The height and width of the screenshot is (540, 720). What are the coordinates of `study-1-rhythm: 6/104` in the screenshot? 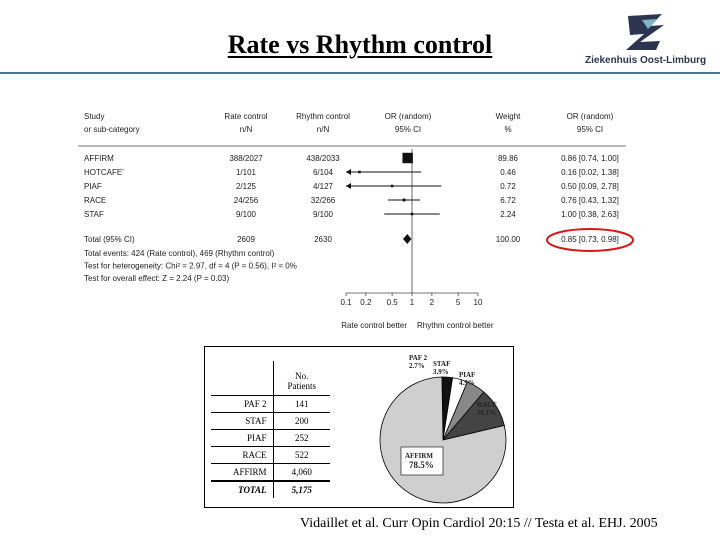 It's located at (323, 172).